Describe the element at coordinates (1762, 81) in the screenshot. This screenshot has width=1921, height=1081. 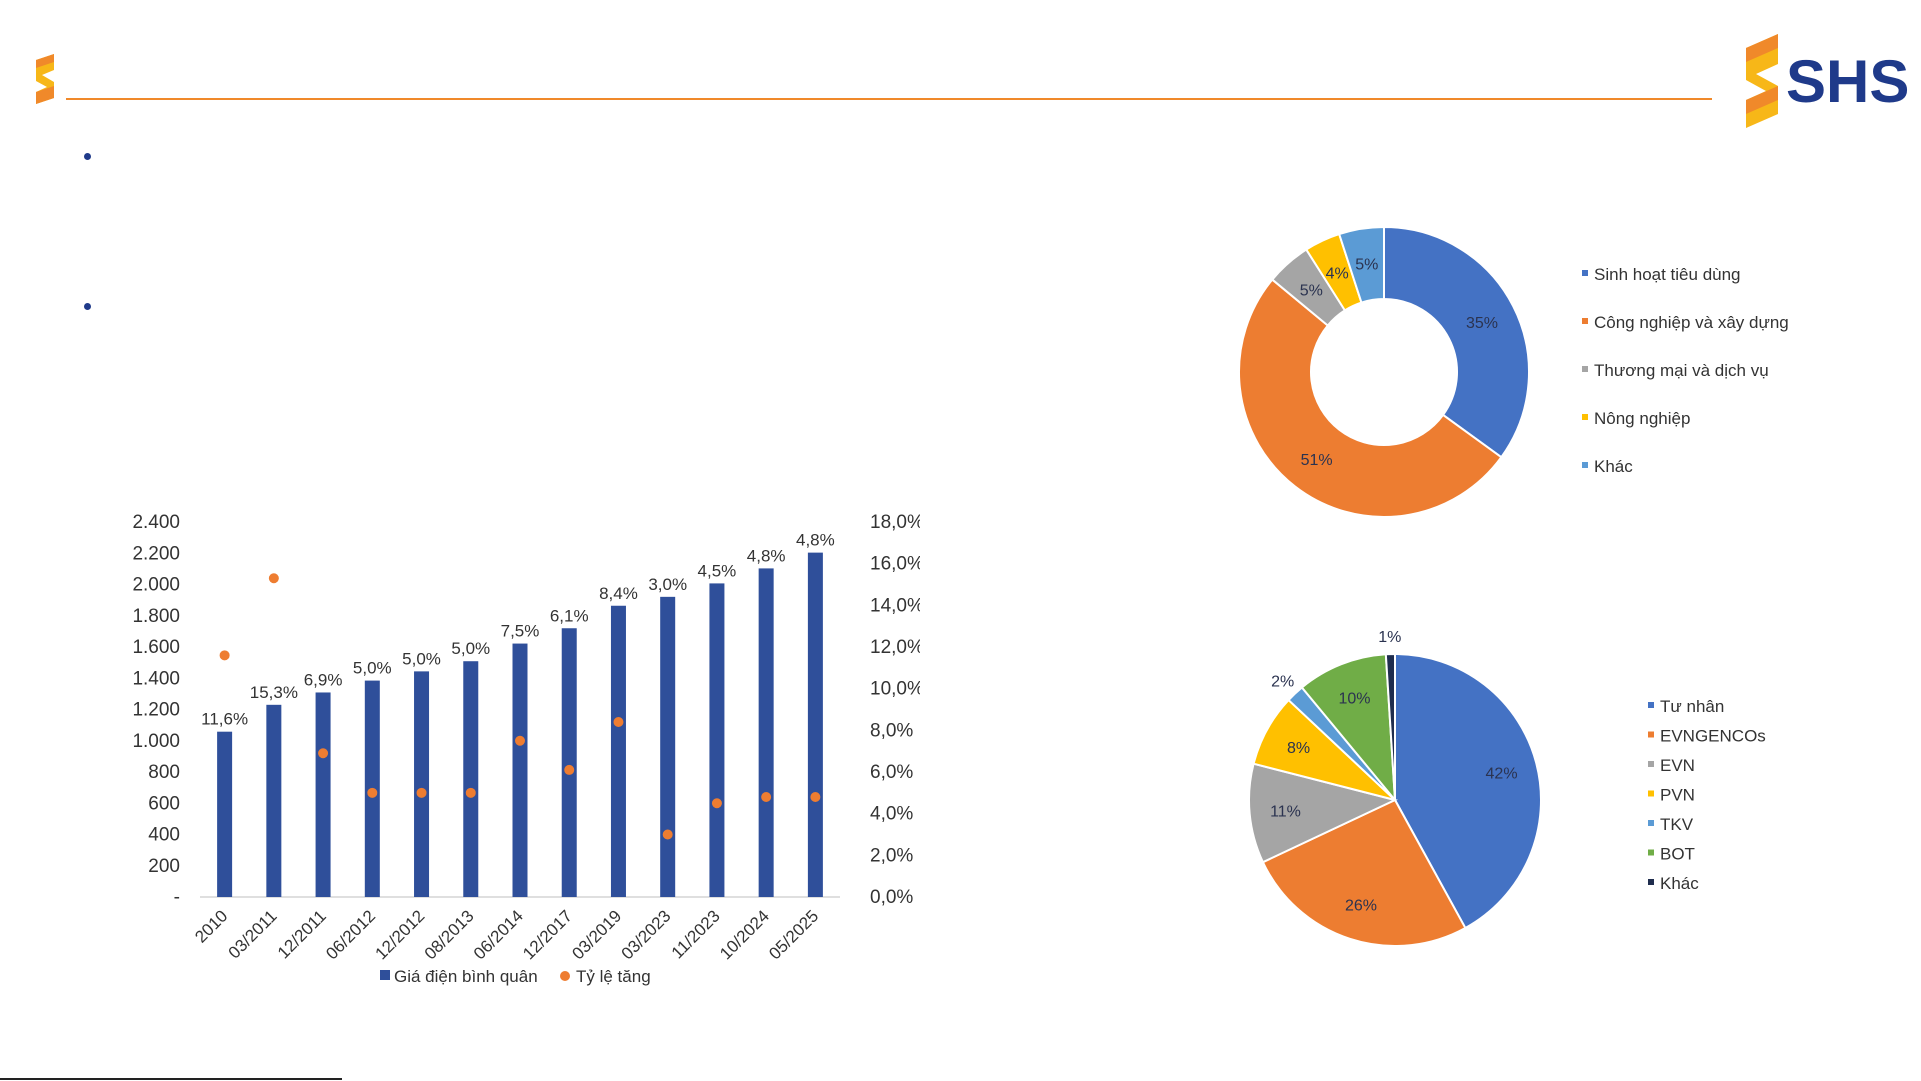
I see `shs-logo-mark-icon` at that location.